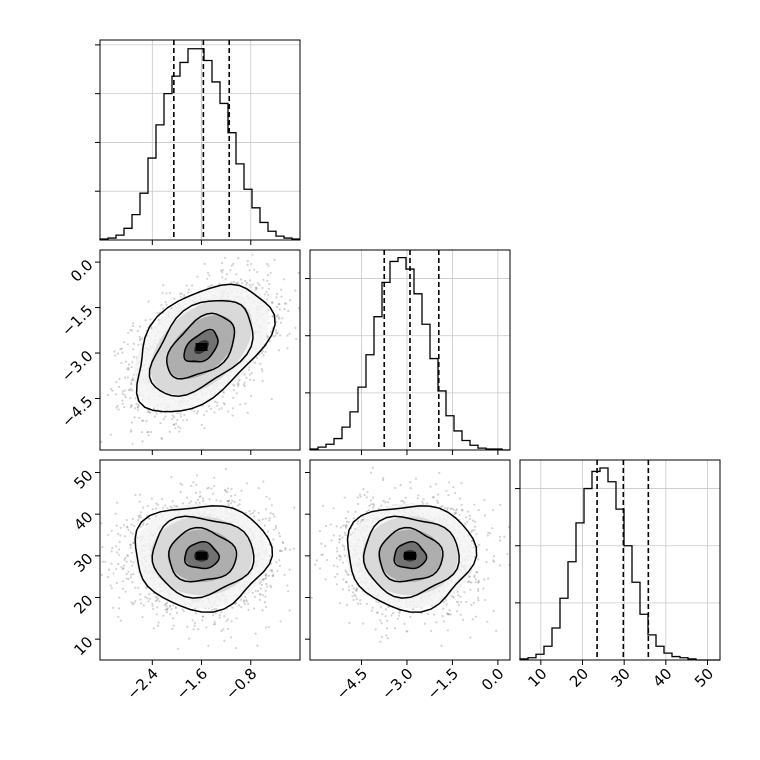 This screenshot has height=760, width=760. I want to click on y-tick-label: −4.5, so click(77, 411).